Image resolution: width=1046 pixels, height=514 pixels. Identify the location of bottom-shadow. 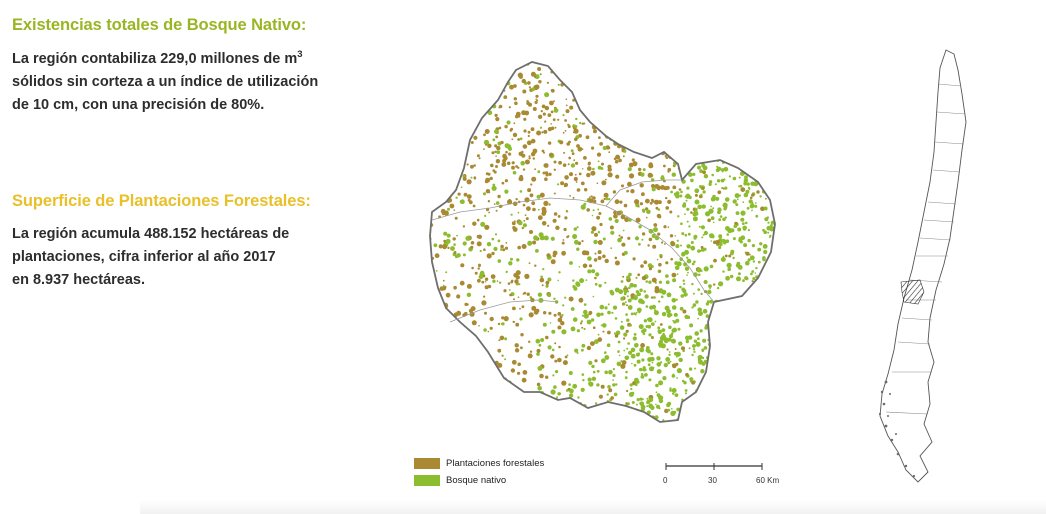
(593, 507).